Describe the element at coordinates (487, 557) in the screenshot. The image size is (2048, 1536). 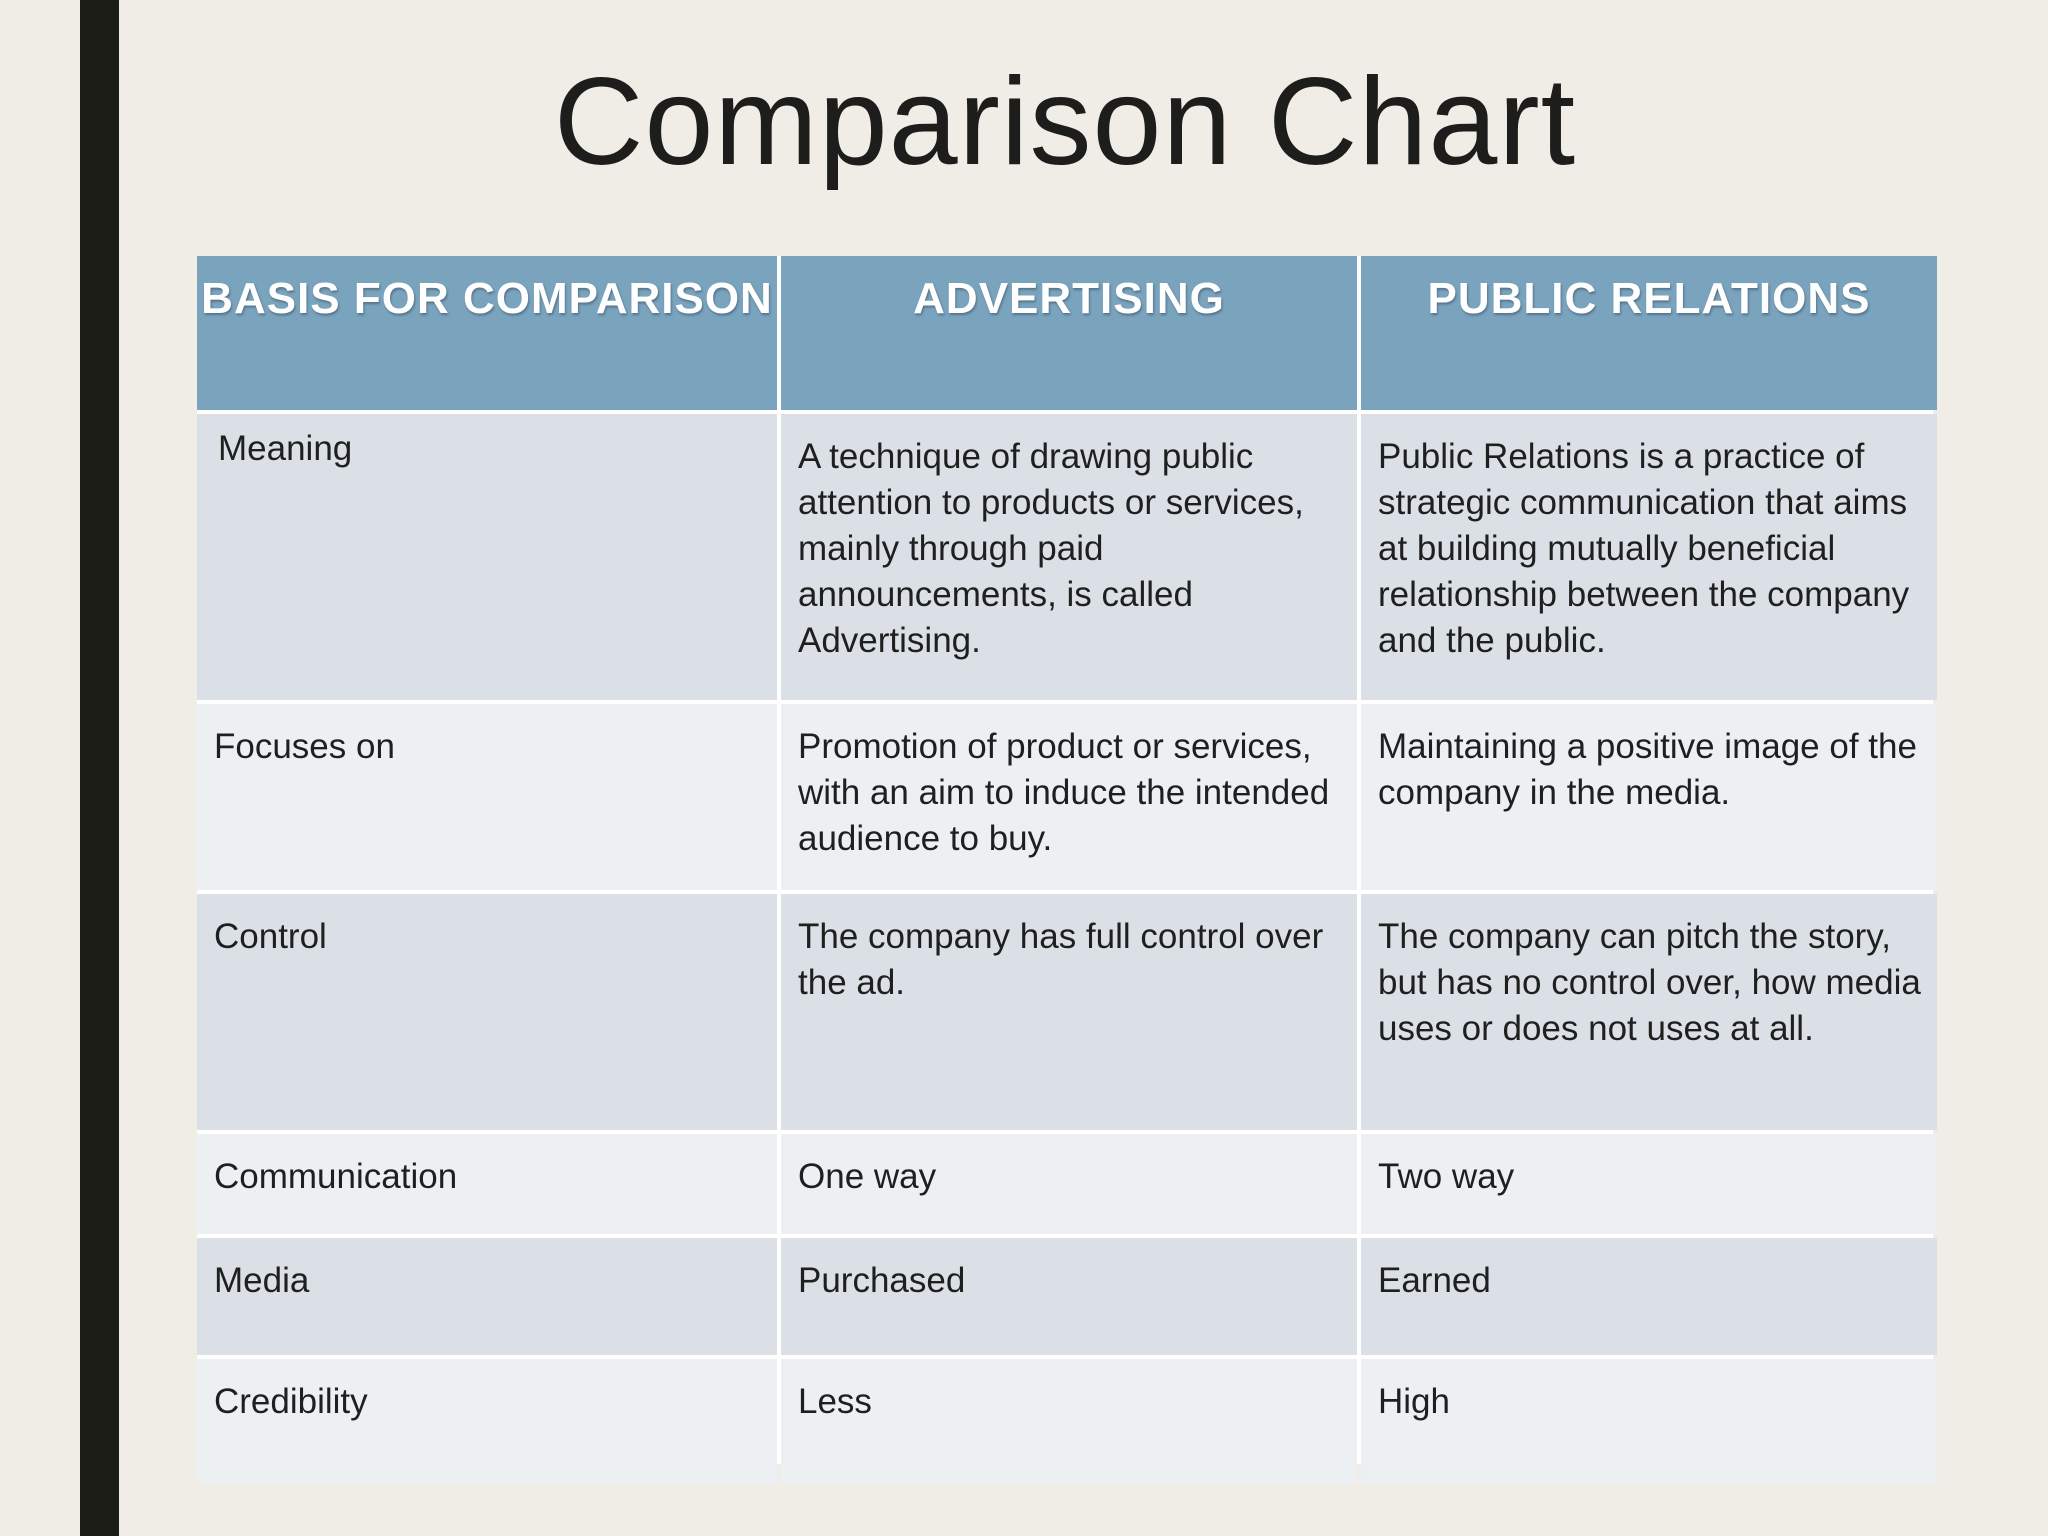
I see `row-meaning-basis: Meaning` at that location.